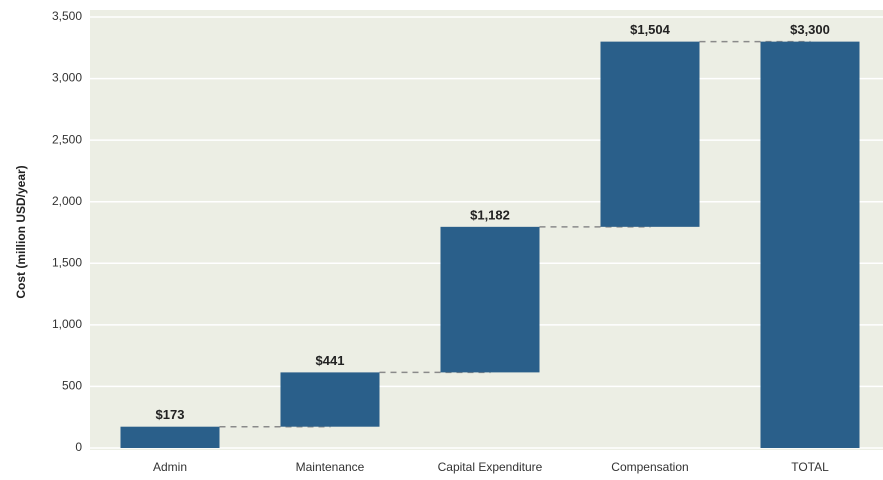 The image size is (883, 480). What do you see at coordinates (170, 467) in the screenshot?
I see `x-tick-label: Admin` at bounding box center [170, 467].